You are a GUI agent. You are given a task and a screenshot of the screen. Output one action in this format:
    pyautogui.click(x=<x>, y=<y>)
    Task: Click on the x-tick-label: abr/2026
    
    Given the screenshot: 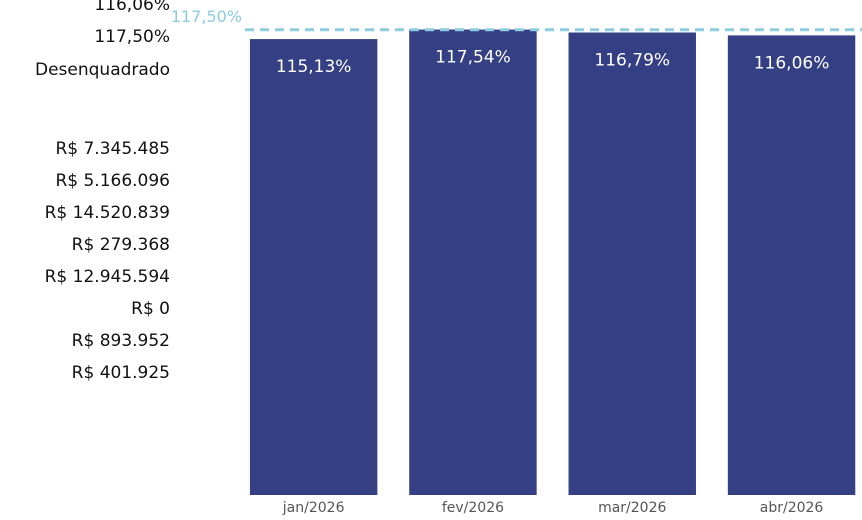 What is the action you would take?
    pyautogui.click(x=792, y=508)
    